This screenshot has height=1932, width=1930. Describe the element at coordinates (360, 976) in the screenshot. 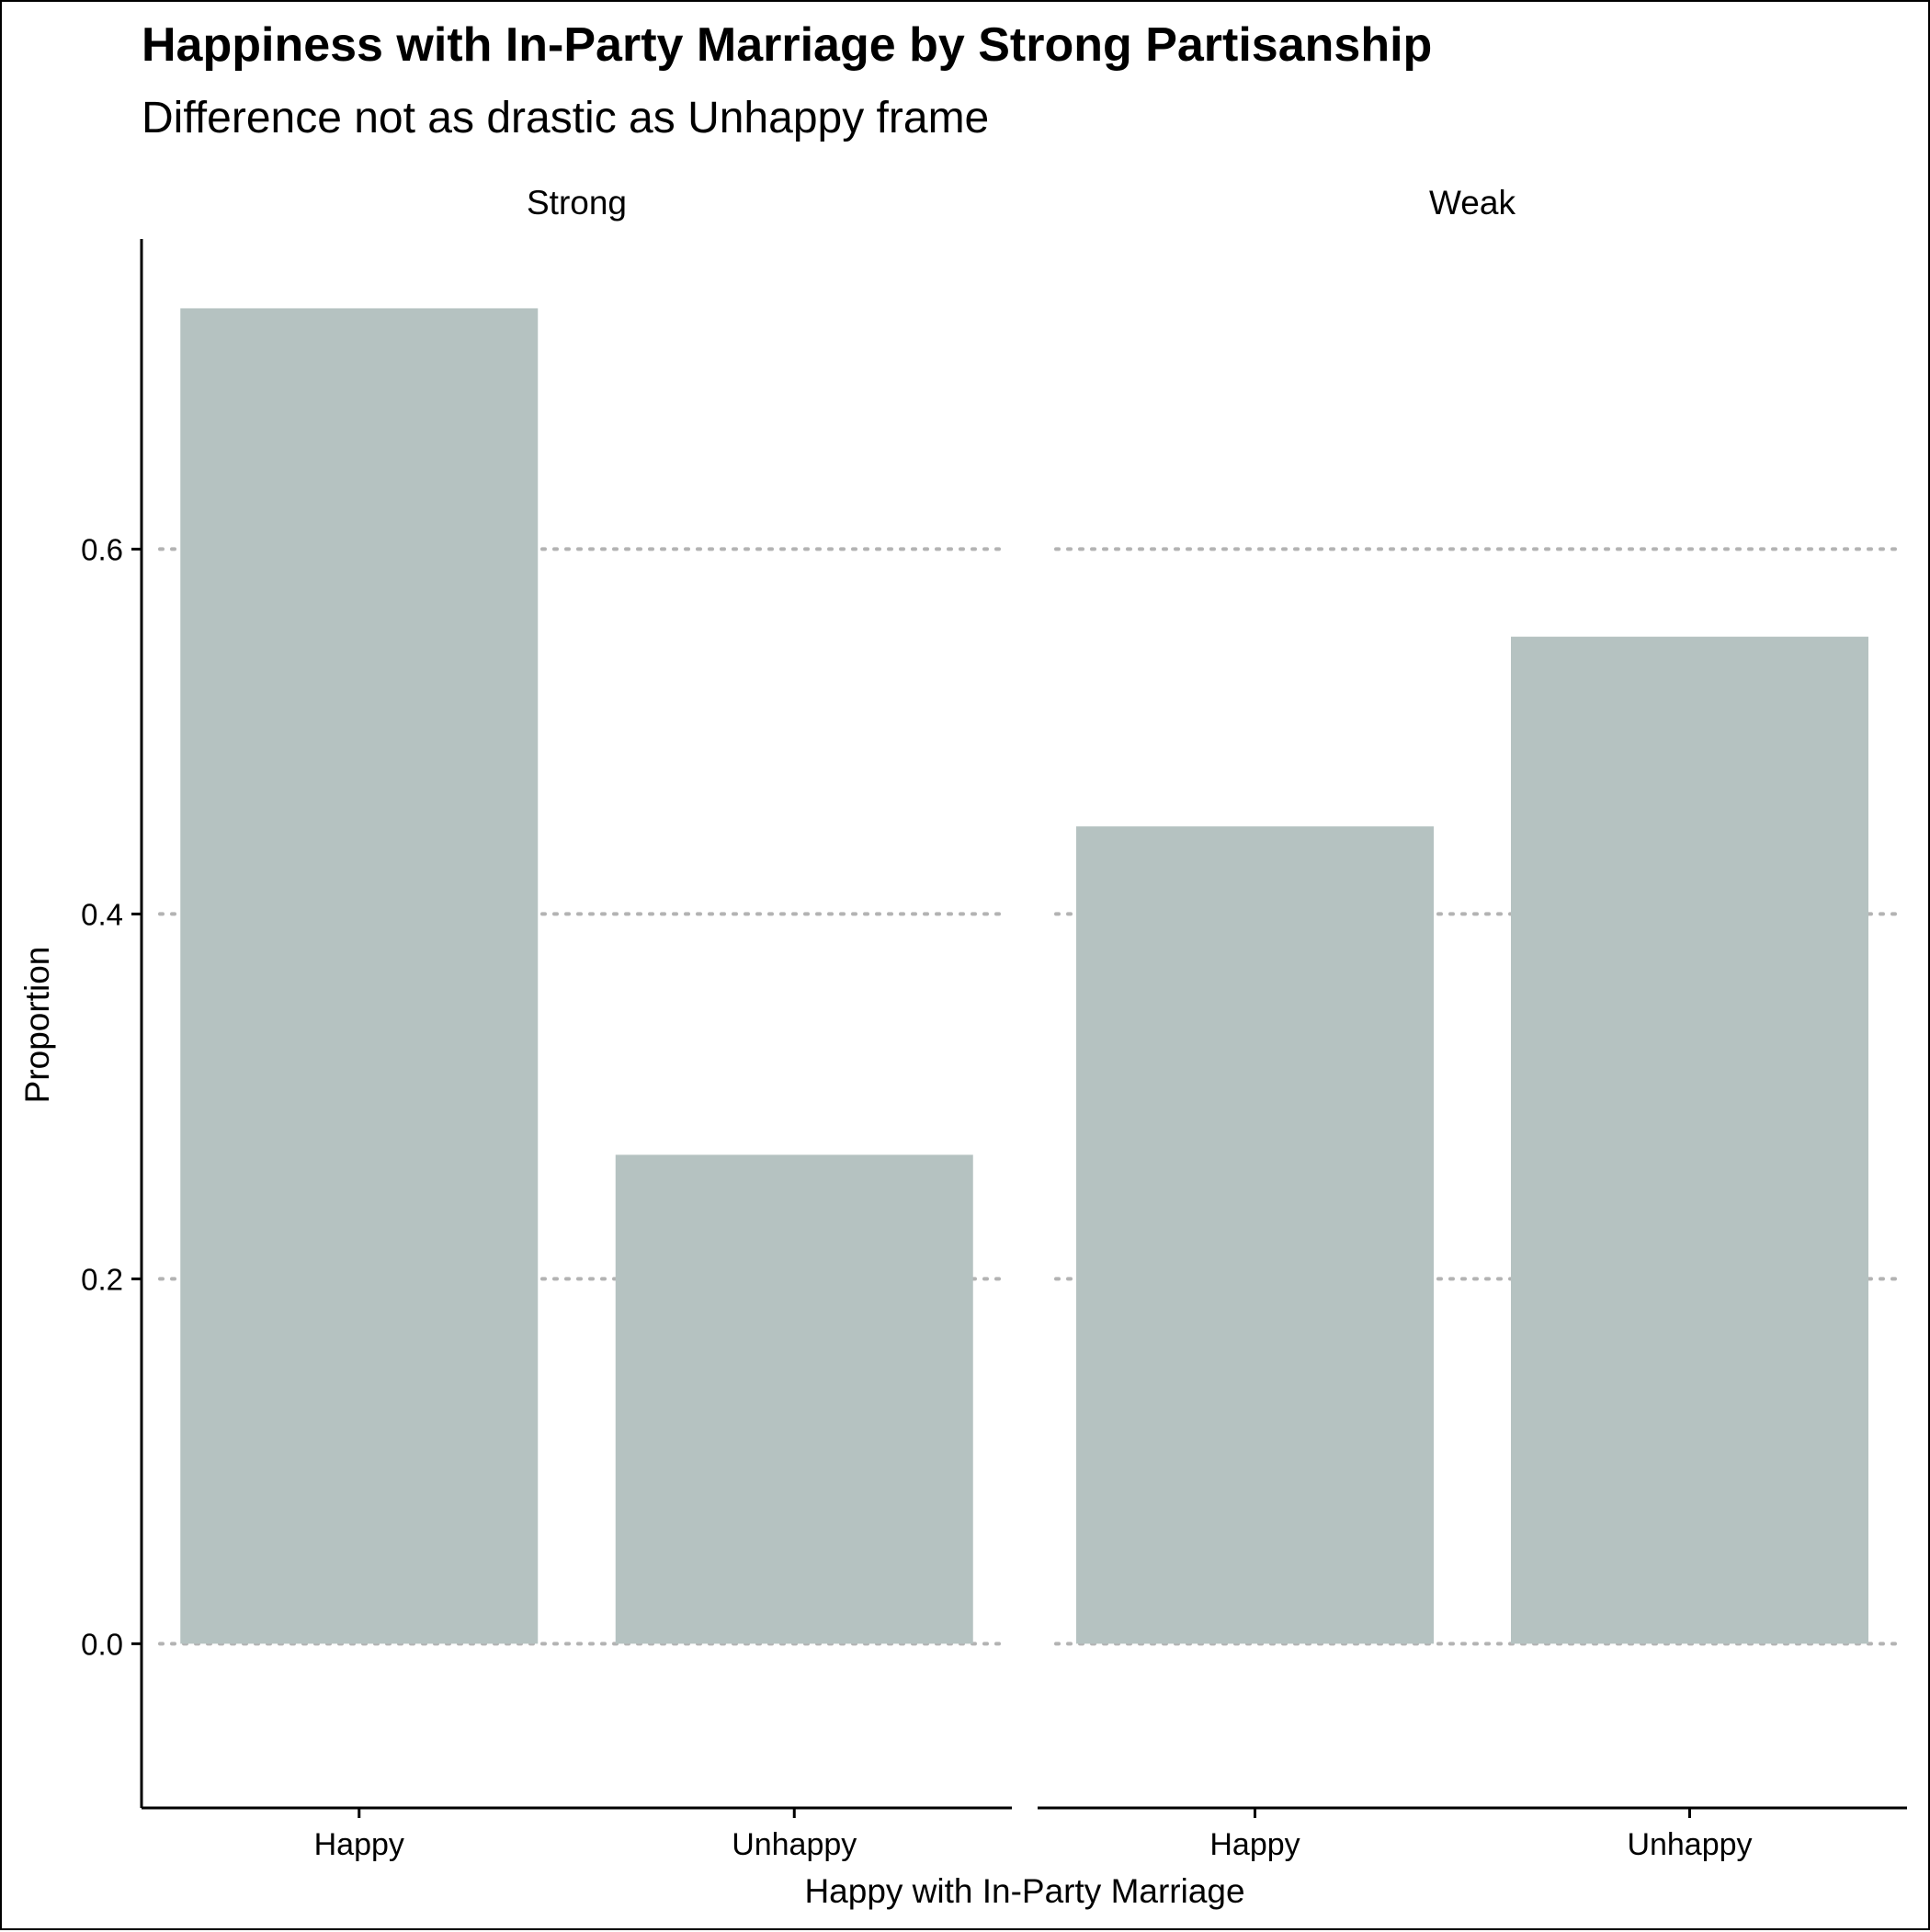

I see `bar-strong-happy` at that location.